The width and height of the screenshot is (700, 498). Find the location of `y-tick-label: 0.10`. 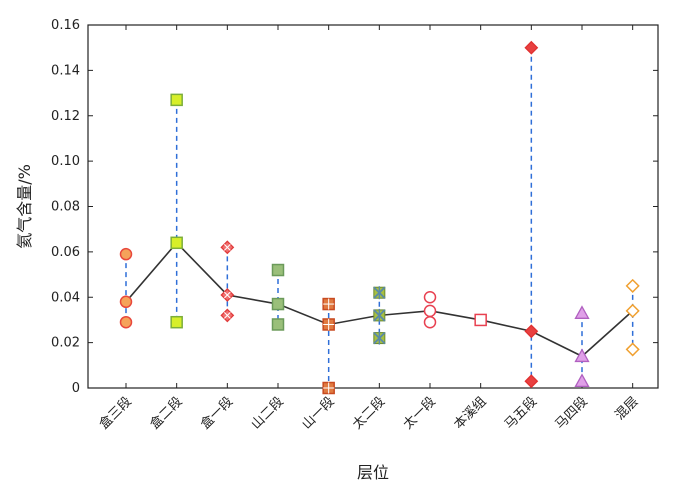

y-tick-label: 0.10 is located at coordinates (65, 161).